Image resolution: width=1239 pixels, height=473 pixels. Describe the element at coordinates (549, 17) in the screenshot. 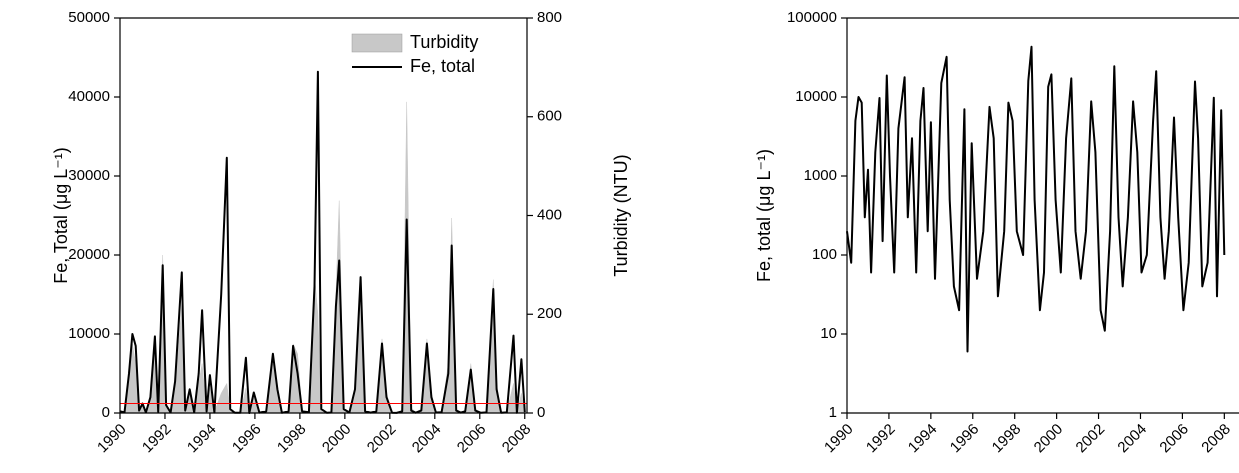

I see `y2-tick-label: 800` at that location.